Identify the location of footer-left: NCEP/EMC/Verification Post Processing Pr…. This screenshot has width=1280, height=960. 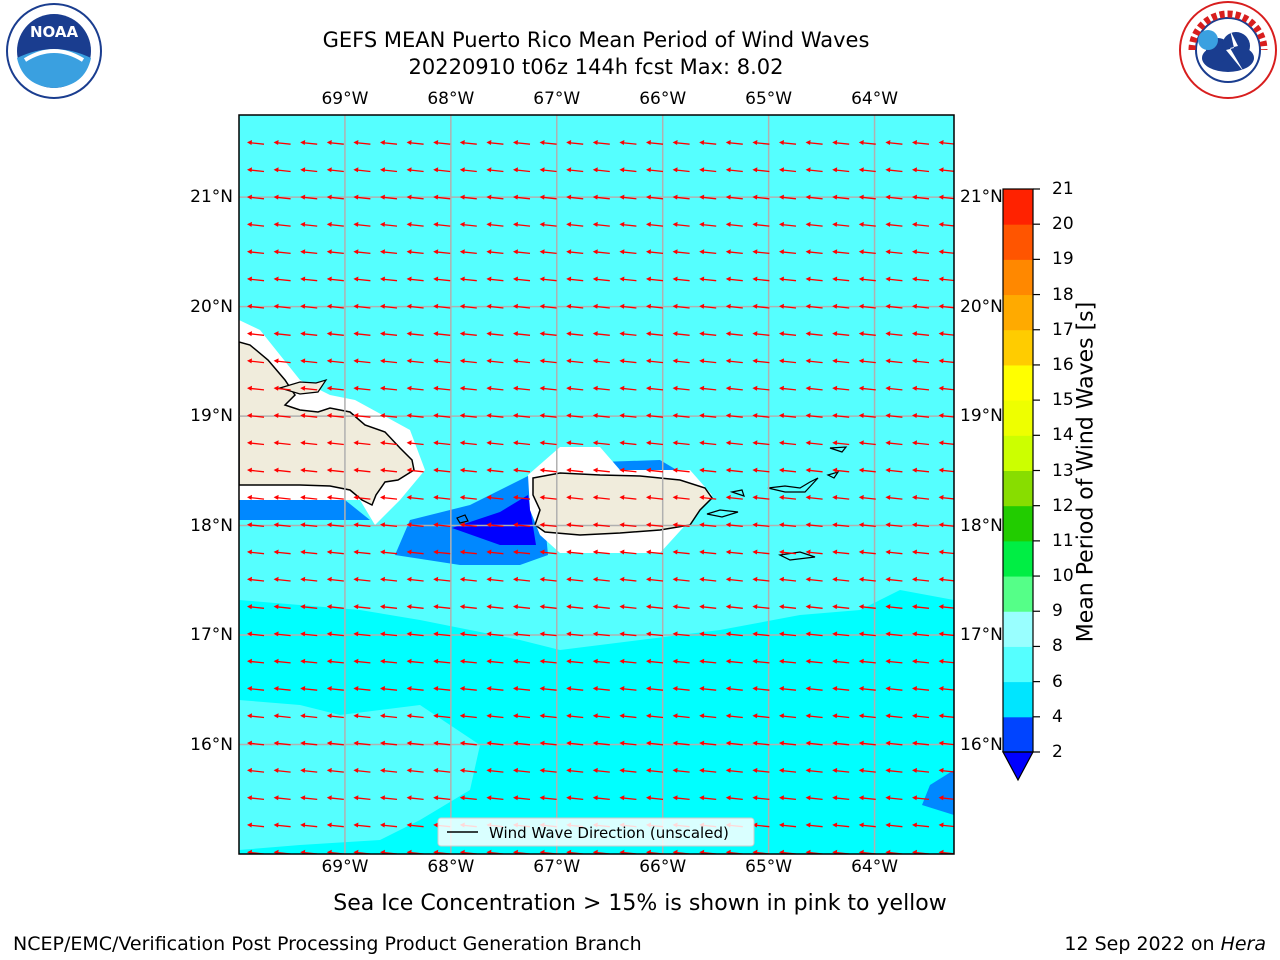
(327, 944).